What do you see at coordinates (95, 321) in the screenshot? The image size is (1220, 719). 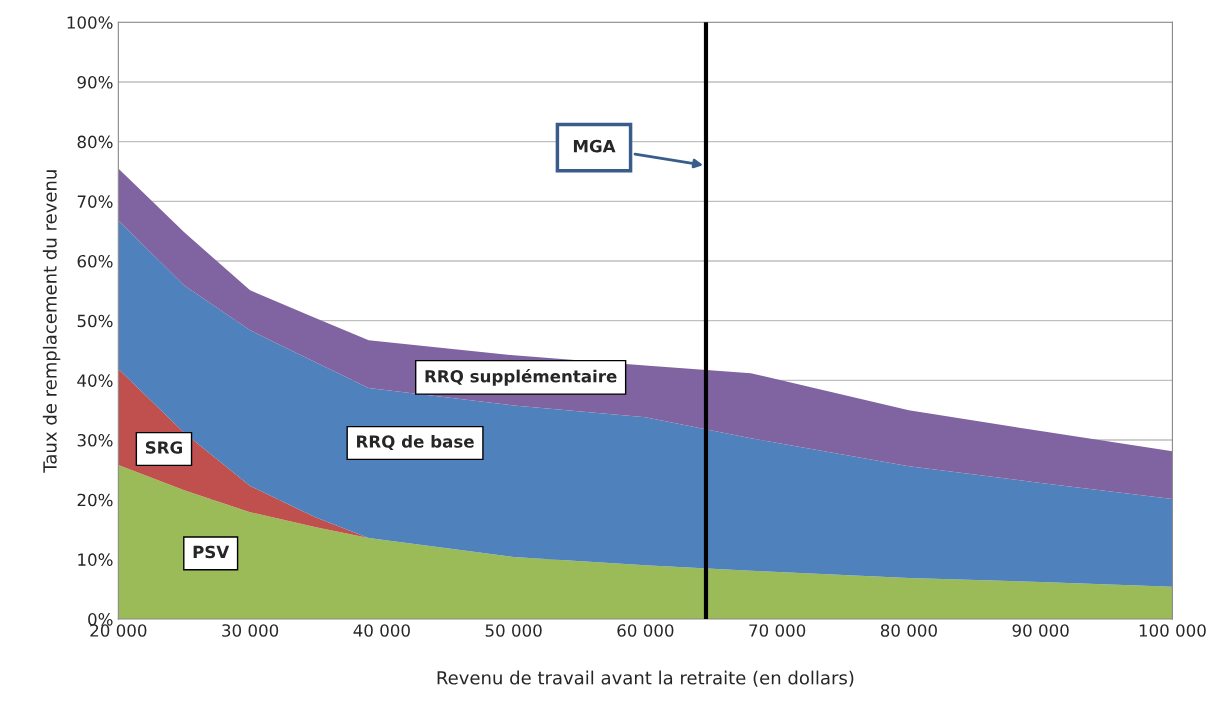 I see `y-tick-label: 50%` at bounding box center [95, 321].